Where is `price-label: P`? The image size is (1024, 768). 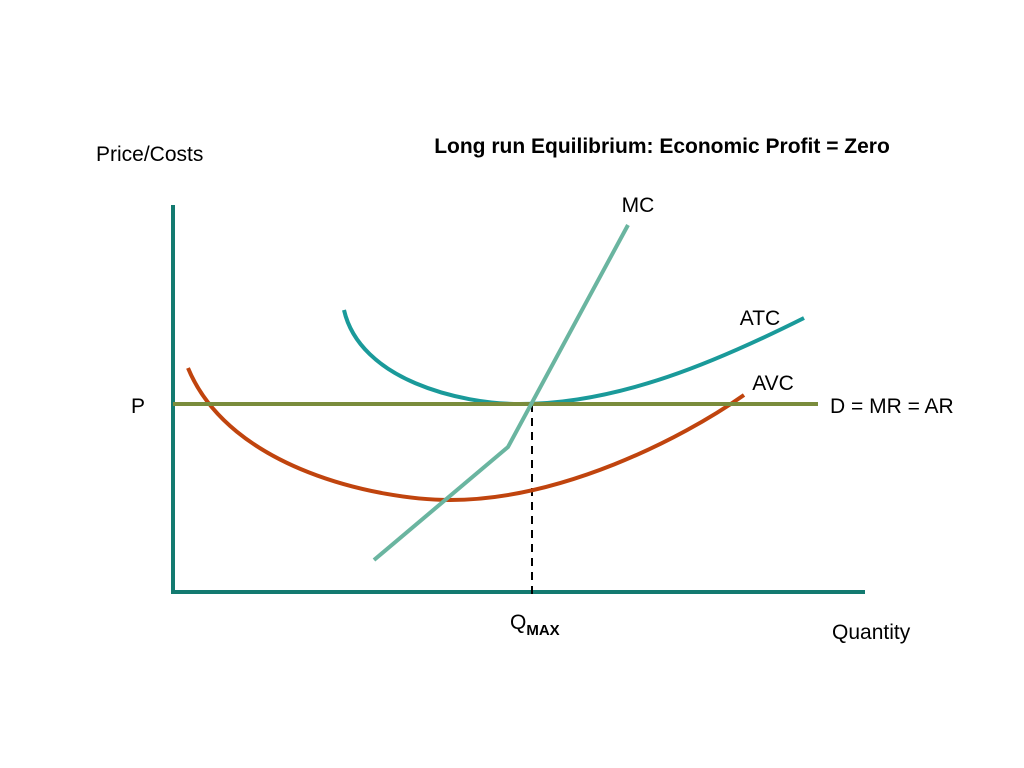
price-label: P is located at coordinates (138, 406).